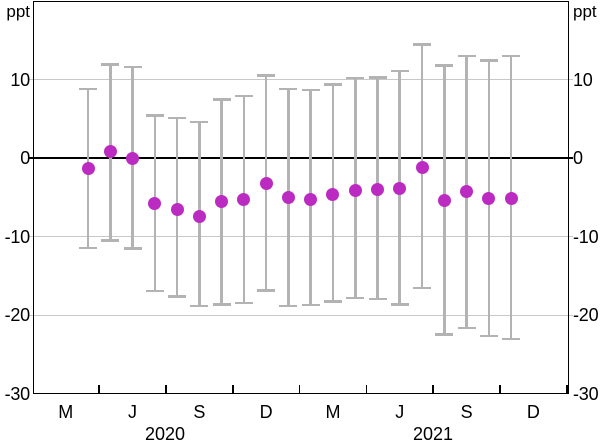  What do you see at coordinates (578, 158) in the screenshot?
I see `y-tick-label-right: 0` at bounding box center [578, 158].